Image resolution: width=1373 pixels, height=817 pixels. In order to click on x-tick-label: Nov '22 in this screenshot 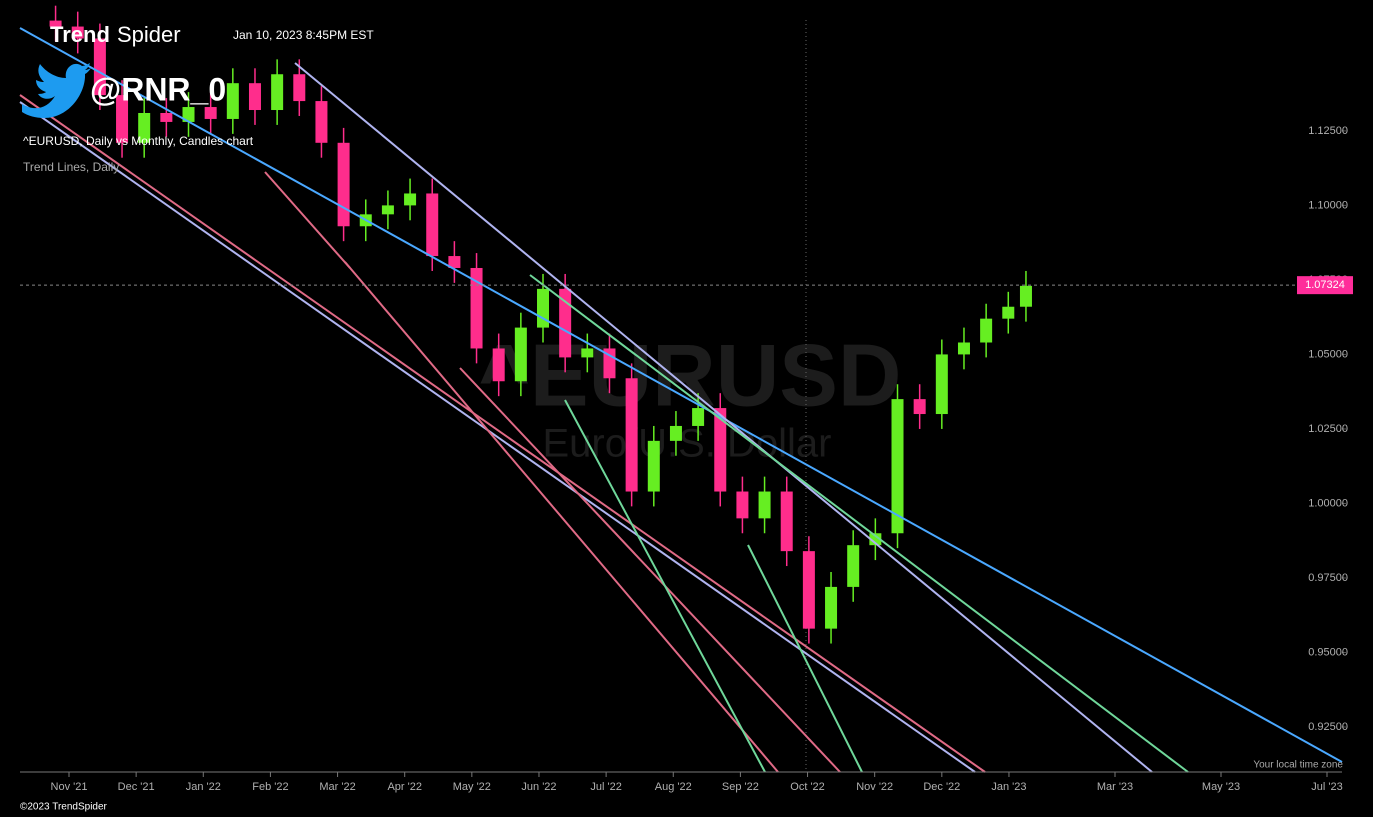, I will do `click(874, 787)`.